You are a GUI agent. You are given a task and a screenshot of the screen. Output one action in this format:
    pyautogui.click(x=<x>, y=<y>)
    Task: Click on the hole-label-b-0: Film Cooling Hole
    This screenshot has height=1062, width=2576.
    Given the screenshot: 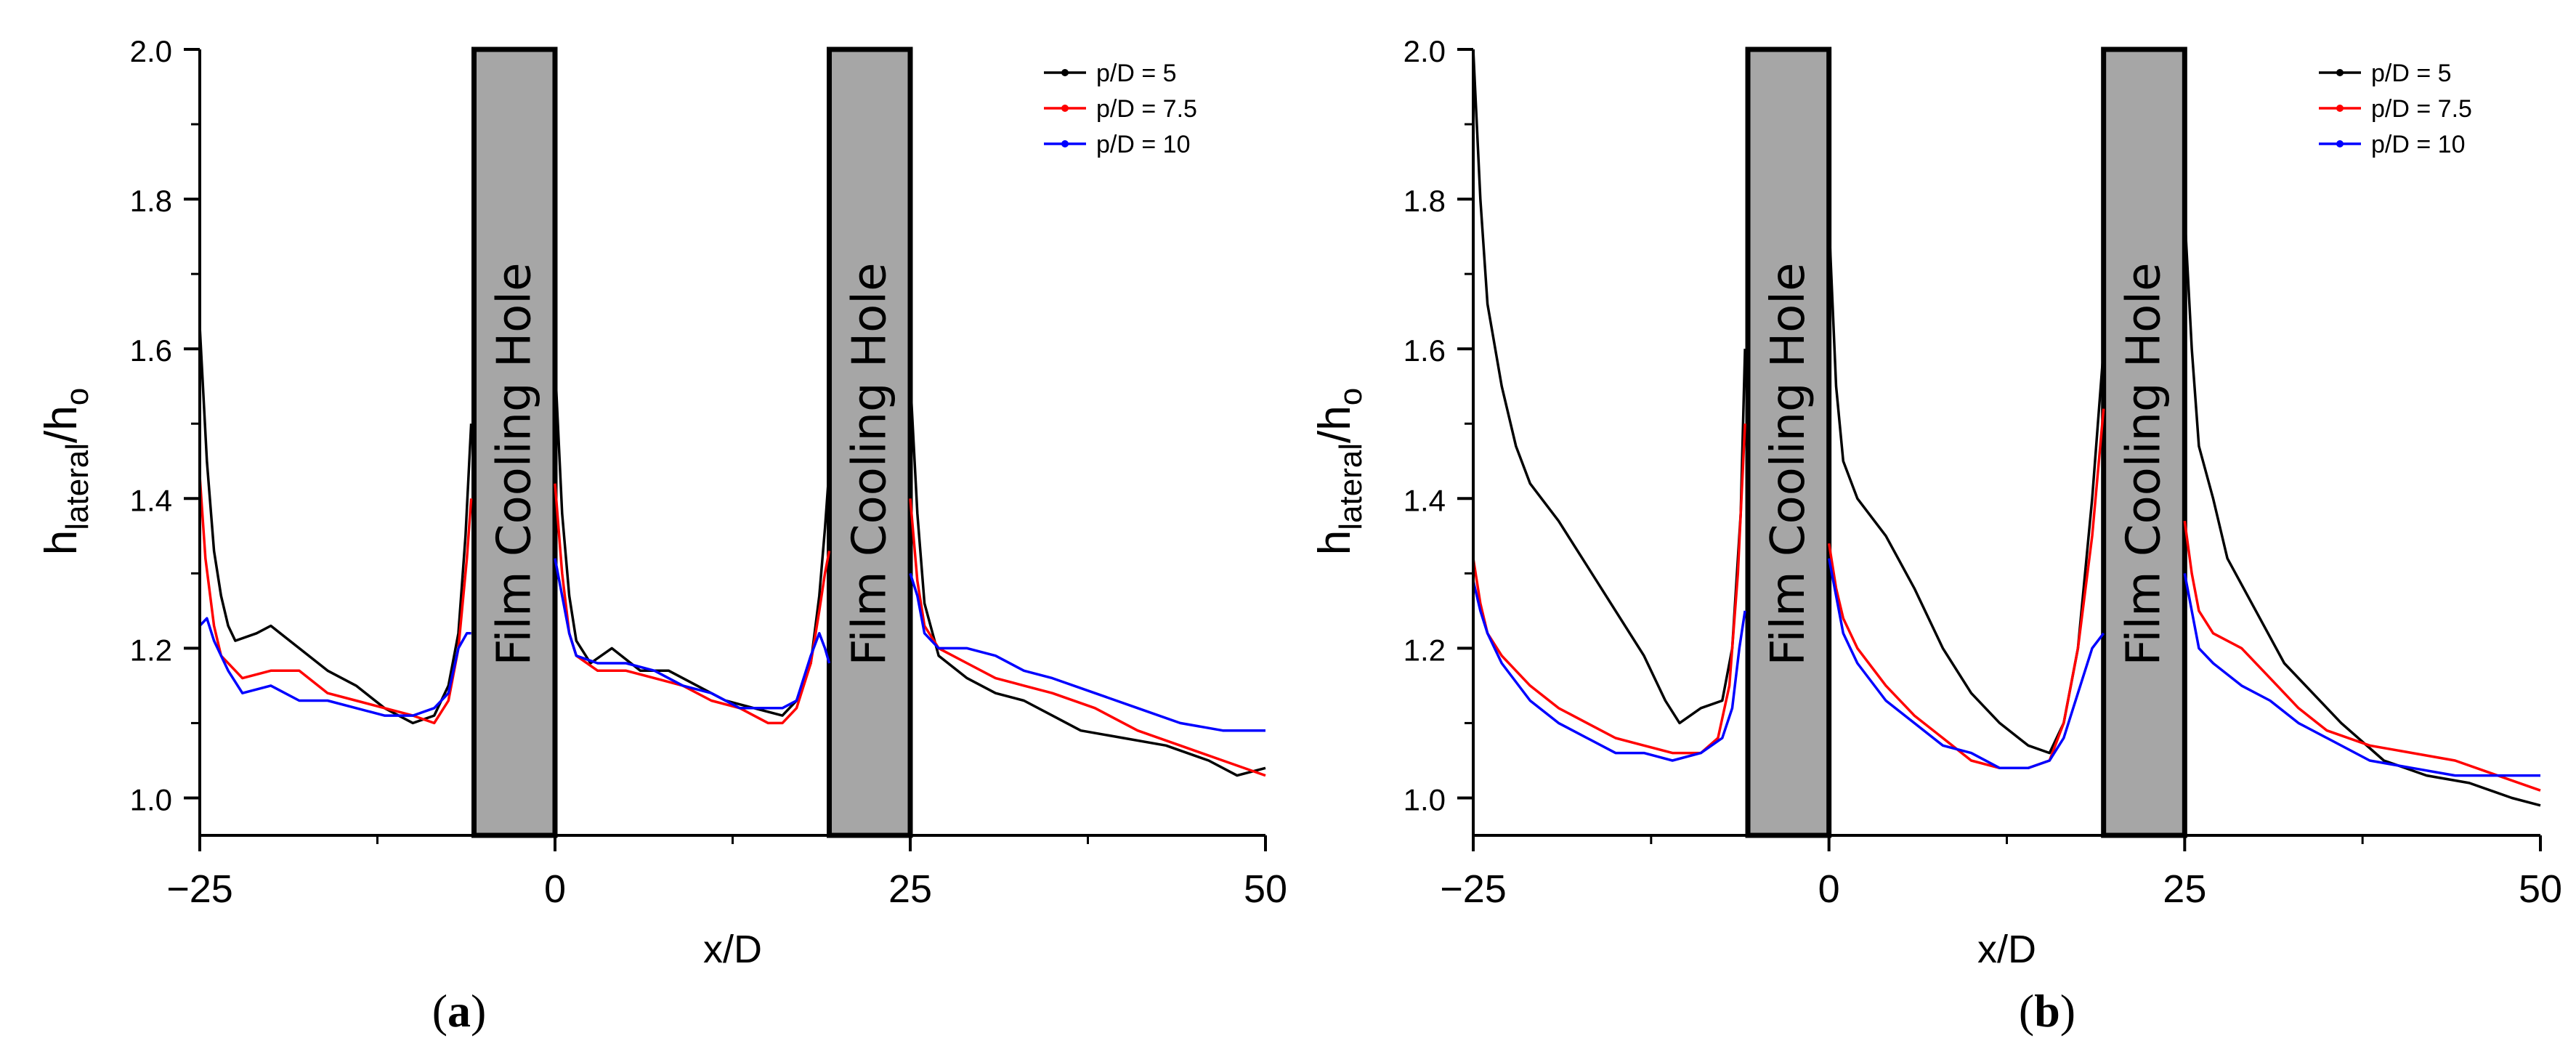 What is the action you would take?
    pyautogui.click(x=1788, y=464)
    